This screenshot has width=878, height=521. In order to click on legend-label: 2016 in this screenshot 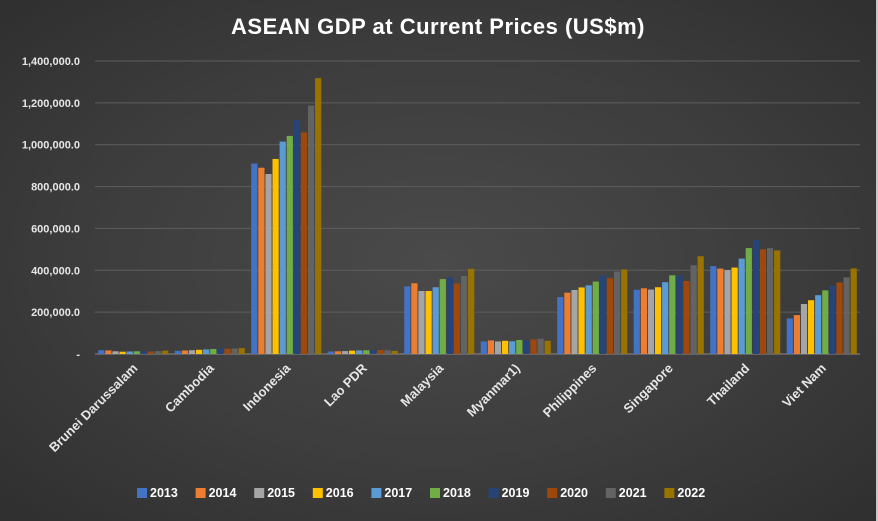, I will do `click(340, 493)`.